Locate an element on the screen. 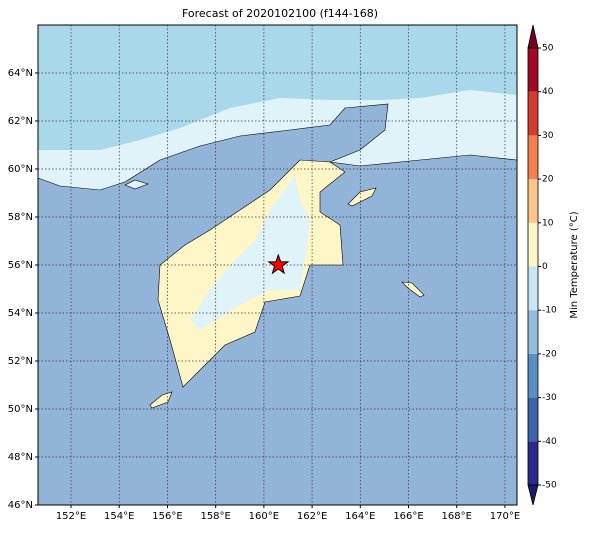  x-tick-label: 166°E is located at coordinates (408, 516).